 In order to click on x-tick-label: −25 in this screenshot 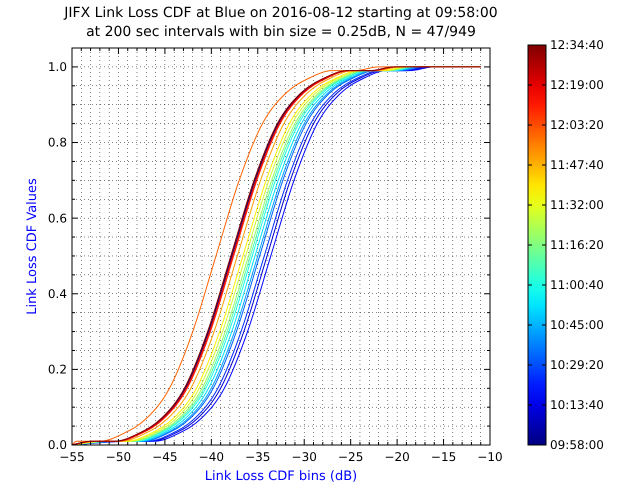, I will do `click(351, 457)`.